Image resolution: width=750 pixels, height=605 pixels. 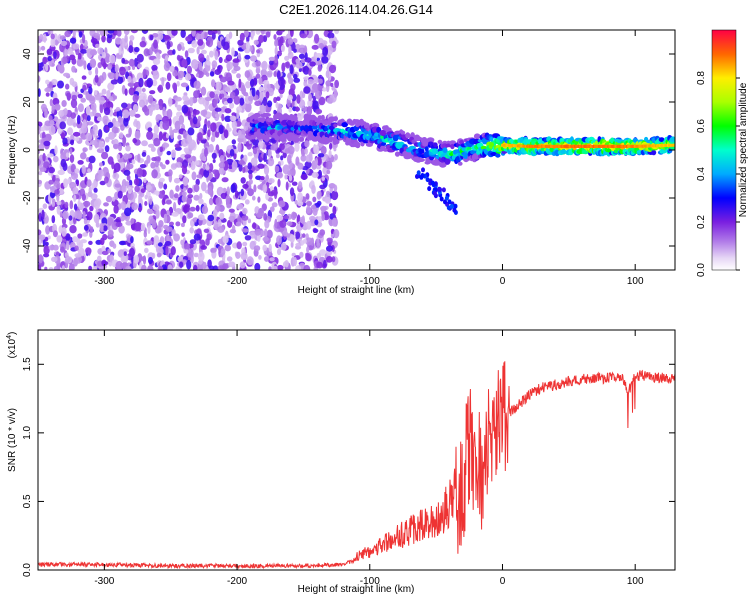 I want to click on spectrogram-ylabel: Frequency (Hz), so click(x=12, y=150).